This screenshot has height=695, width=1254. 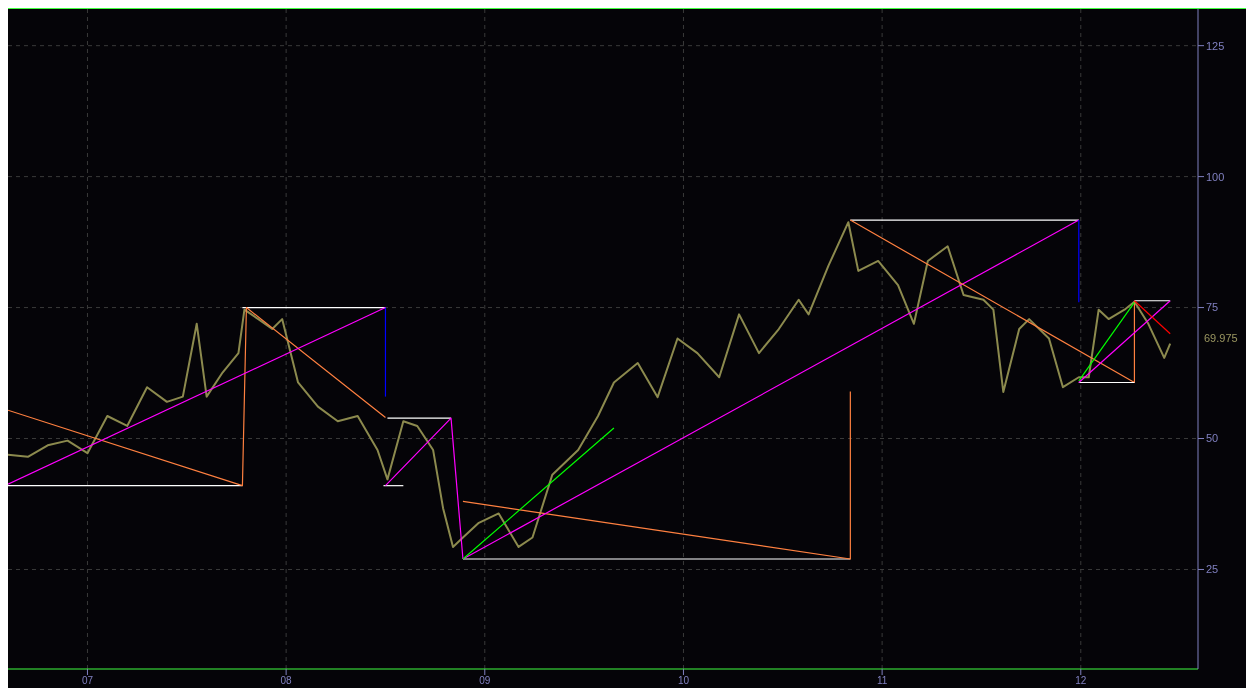 What do you see at coordinates (1221, 338) in the screenshot?
I see `text: 69.975` at bounding box center [1221, 338].